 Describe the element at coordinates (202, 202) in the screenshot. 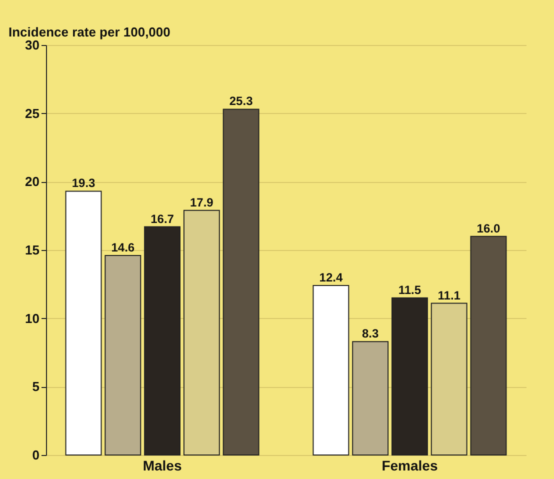

I see `data-label: 17.9` at that location.